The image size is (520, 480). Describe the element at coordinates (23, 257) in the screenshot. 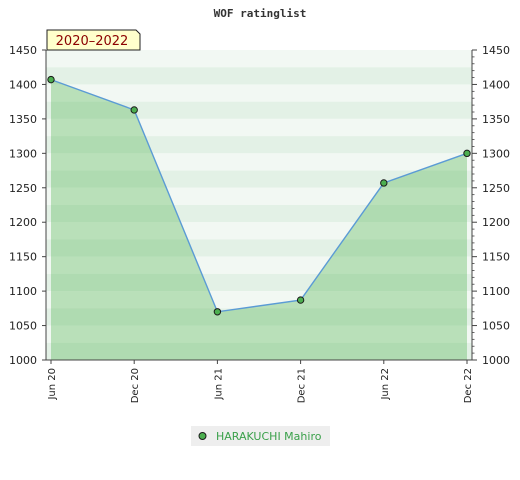

I see `y-tick-label-left: 1150` at that location.